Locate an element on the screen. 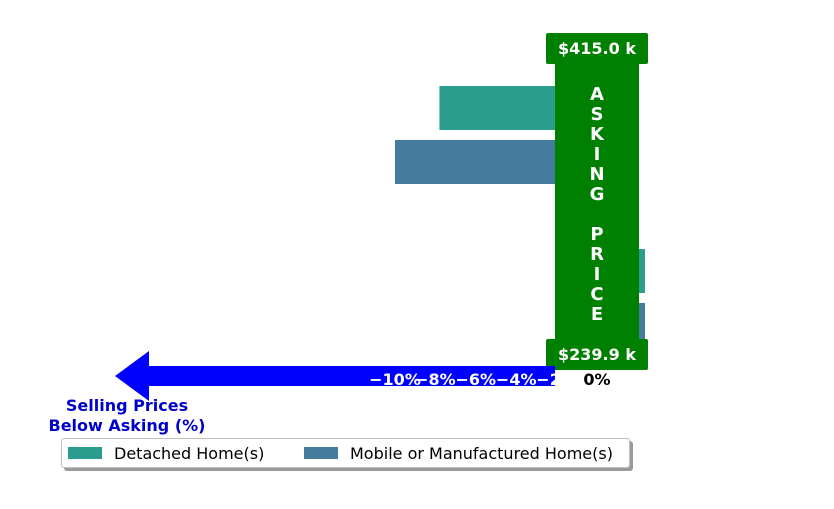  legend-item-detached: Detached Home(s) is located at coordinates (166, 453).